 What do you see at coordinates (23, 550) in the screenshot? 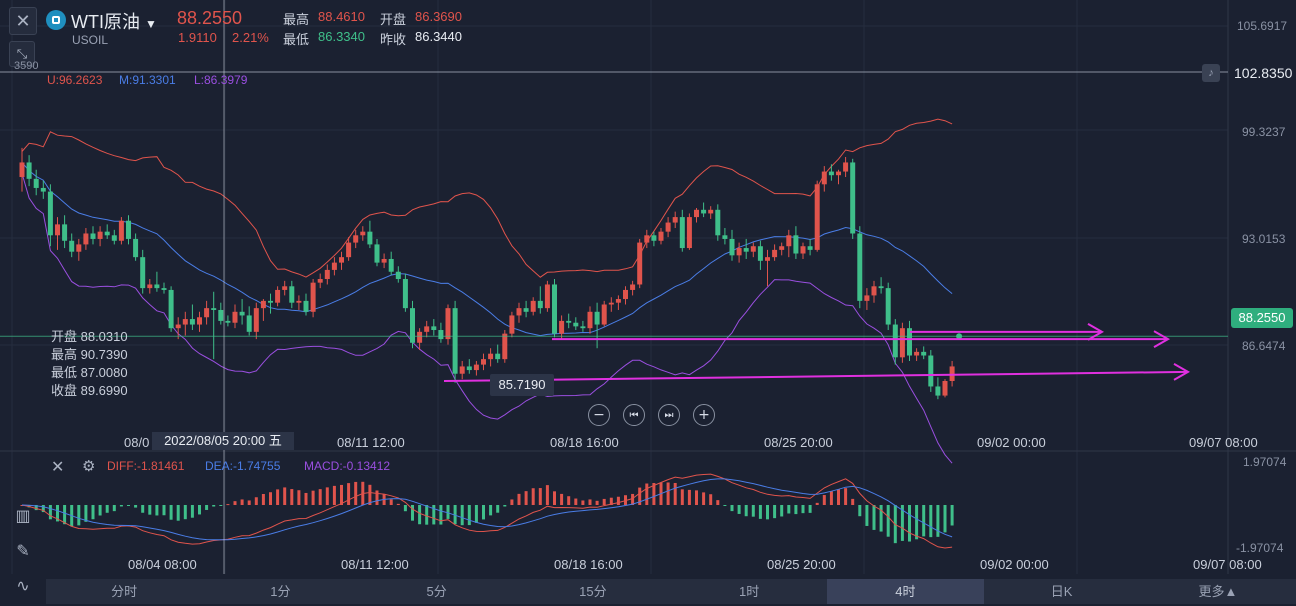
I see `draw-pen-icon: ✎` at bounding box center [23, 550].